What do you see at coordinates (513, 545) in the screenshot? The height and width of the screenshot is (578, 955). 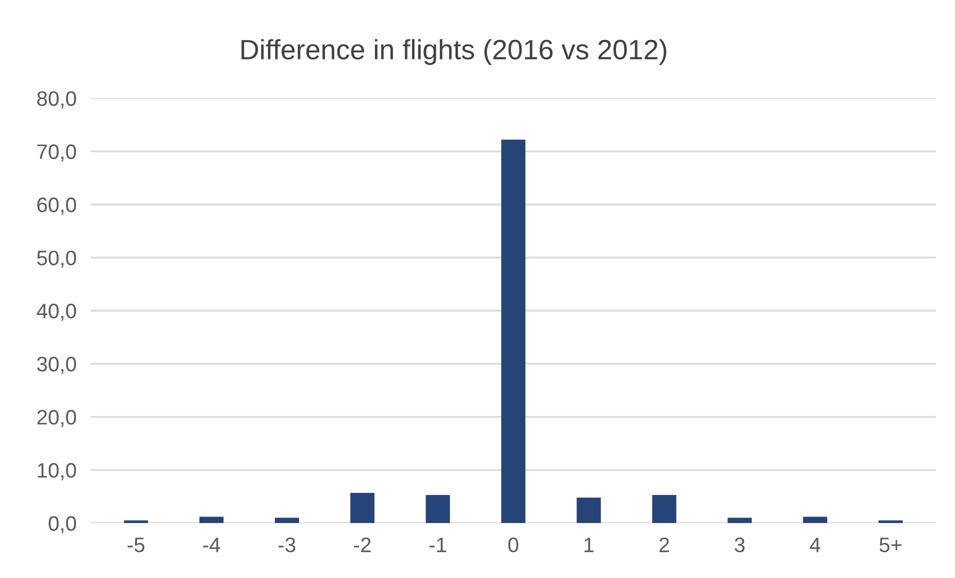 I see `x-tick-label: 0` at bounding box center [513, 545].